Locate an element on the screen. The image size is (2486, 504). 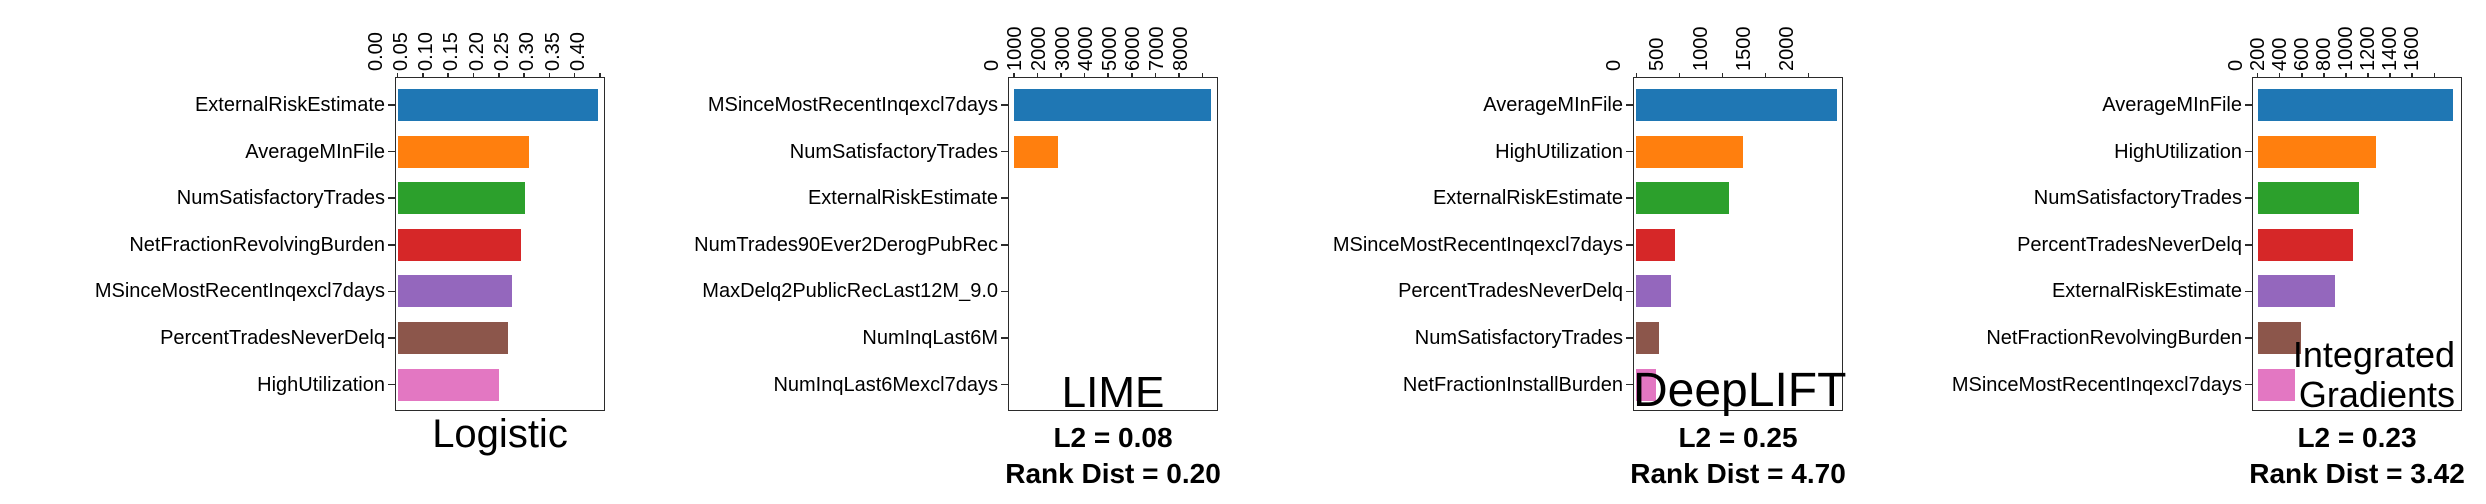
x-tick-label: 0.00 is located at coordinates (375, 51).